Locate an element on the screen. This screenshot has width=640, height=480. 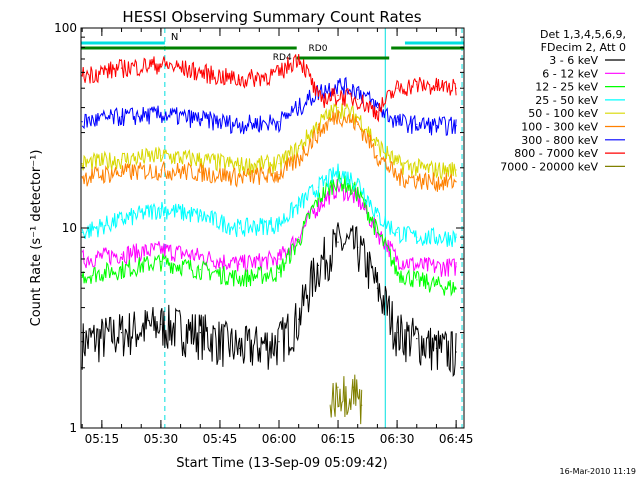
legend-label: 800 - 7000 keV is located at coordinates (556, 153).